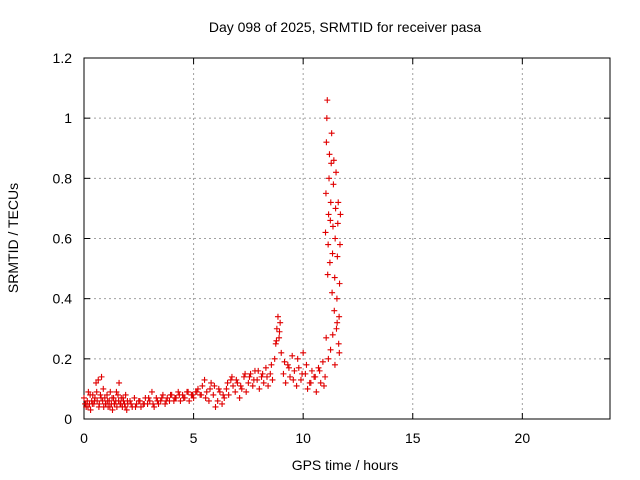  Describe the element at coordinates (63, 178) in the screenshot. I see `y-tick-label: 0.8` at that location.